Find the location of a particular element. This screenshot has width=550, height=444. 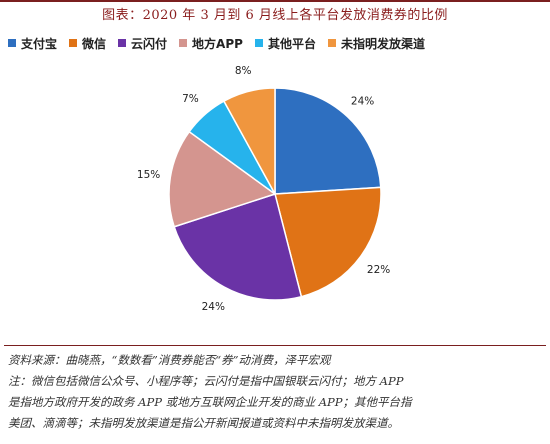

legend-swatch-unionpay is located at coordinates (122, 43).